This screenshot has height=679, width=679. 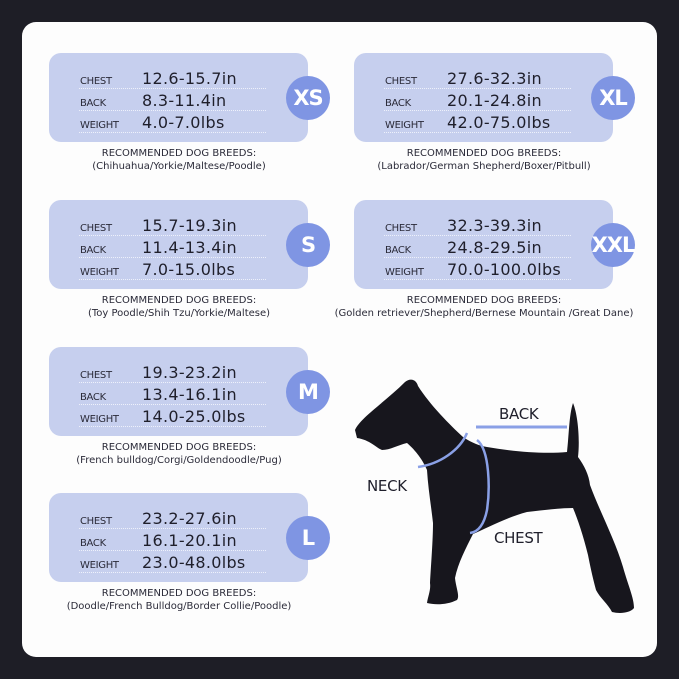 I want to click on weight-row: WEIGHT 7.0-15.0lbs, so click(x=172, y=268).